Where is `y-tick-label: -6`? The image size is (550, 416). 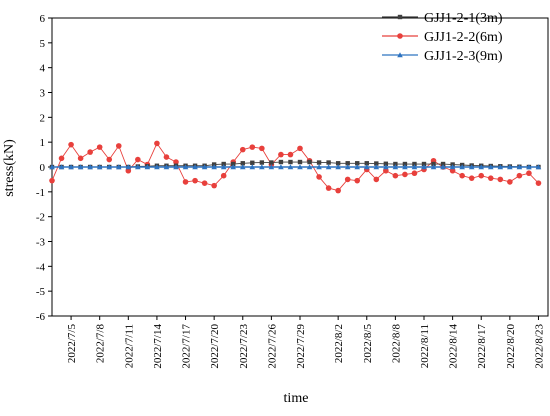 y-tick-label: -6 is located at coordinates (41, 317).